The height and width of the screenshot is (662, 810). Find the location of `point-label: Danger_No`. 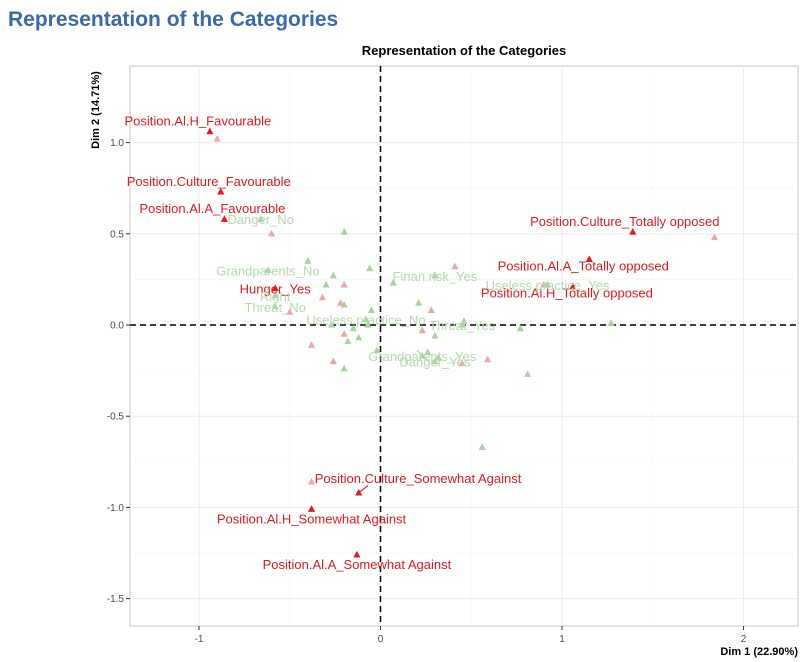

point-label: Danger_No is located at coordinates (260, 219).